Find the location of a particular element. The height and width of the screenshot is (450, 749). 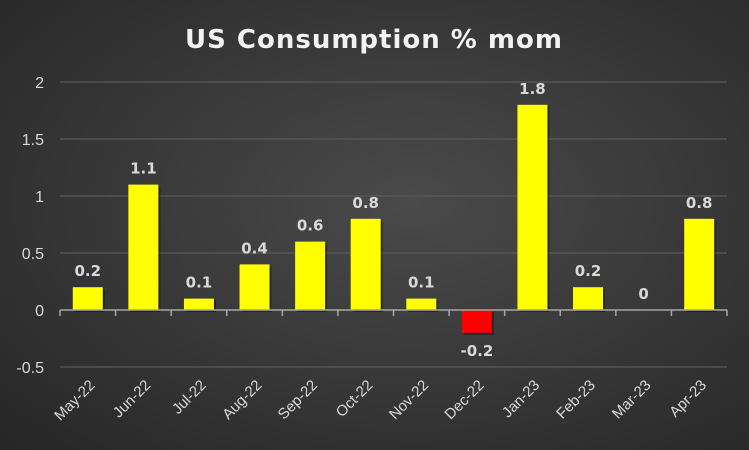

data-label: 0.6 is located at coordinates (310, 226).